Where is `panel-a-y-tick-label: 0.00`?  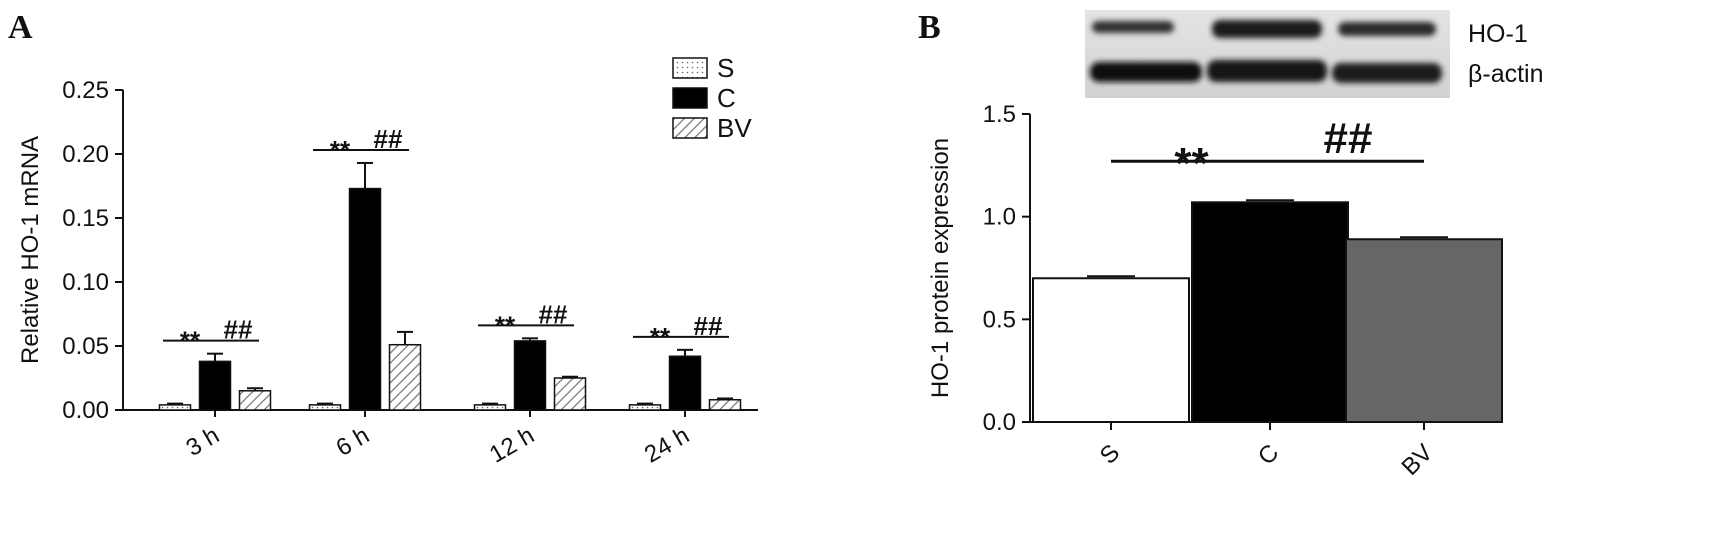
panel-a-y-tick-label: 0.00 is located at coordinates (85, 410).